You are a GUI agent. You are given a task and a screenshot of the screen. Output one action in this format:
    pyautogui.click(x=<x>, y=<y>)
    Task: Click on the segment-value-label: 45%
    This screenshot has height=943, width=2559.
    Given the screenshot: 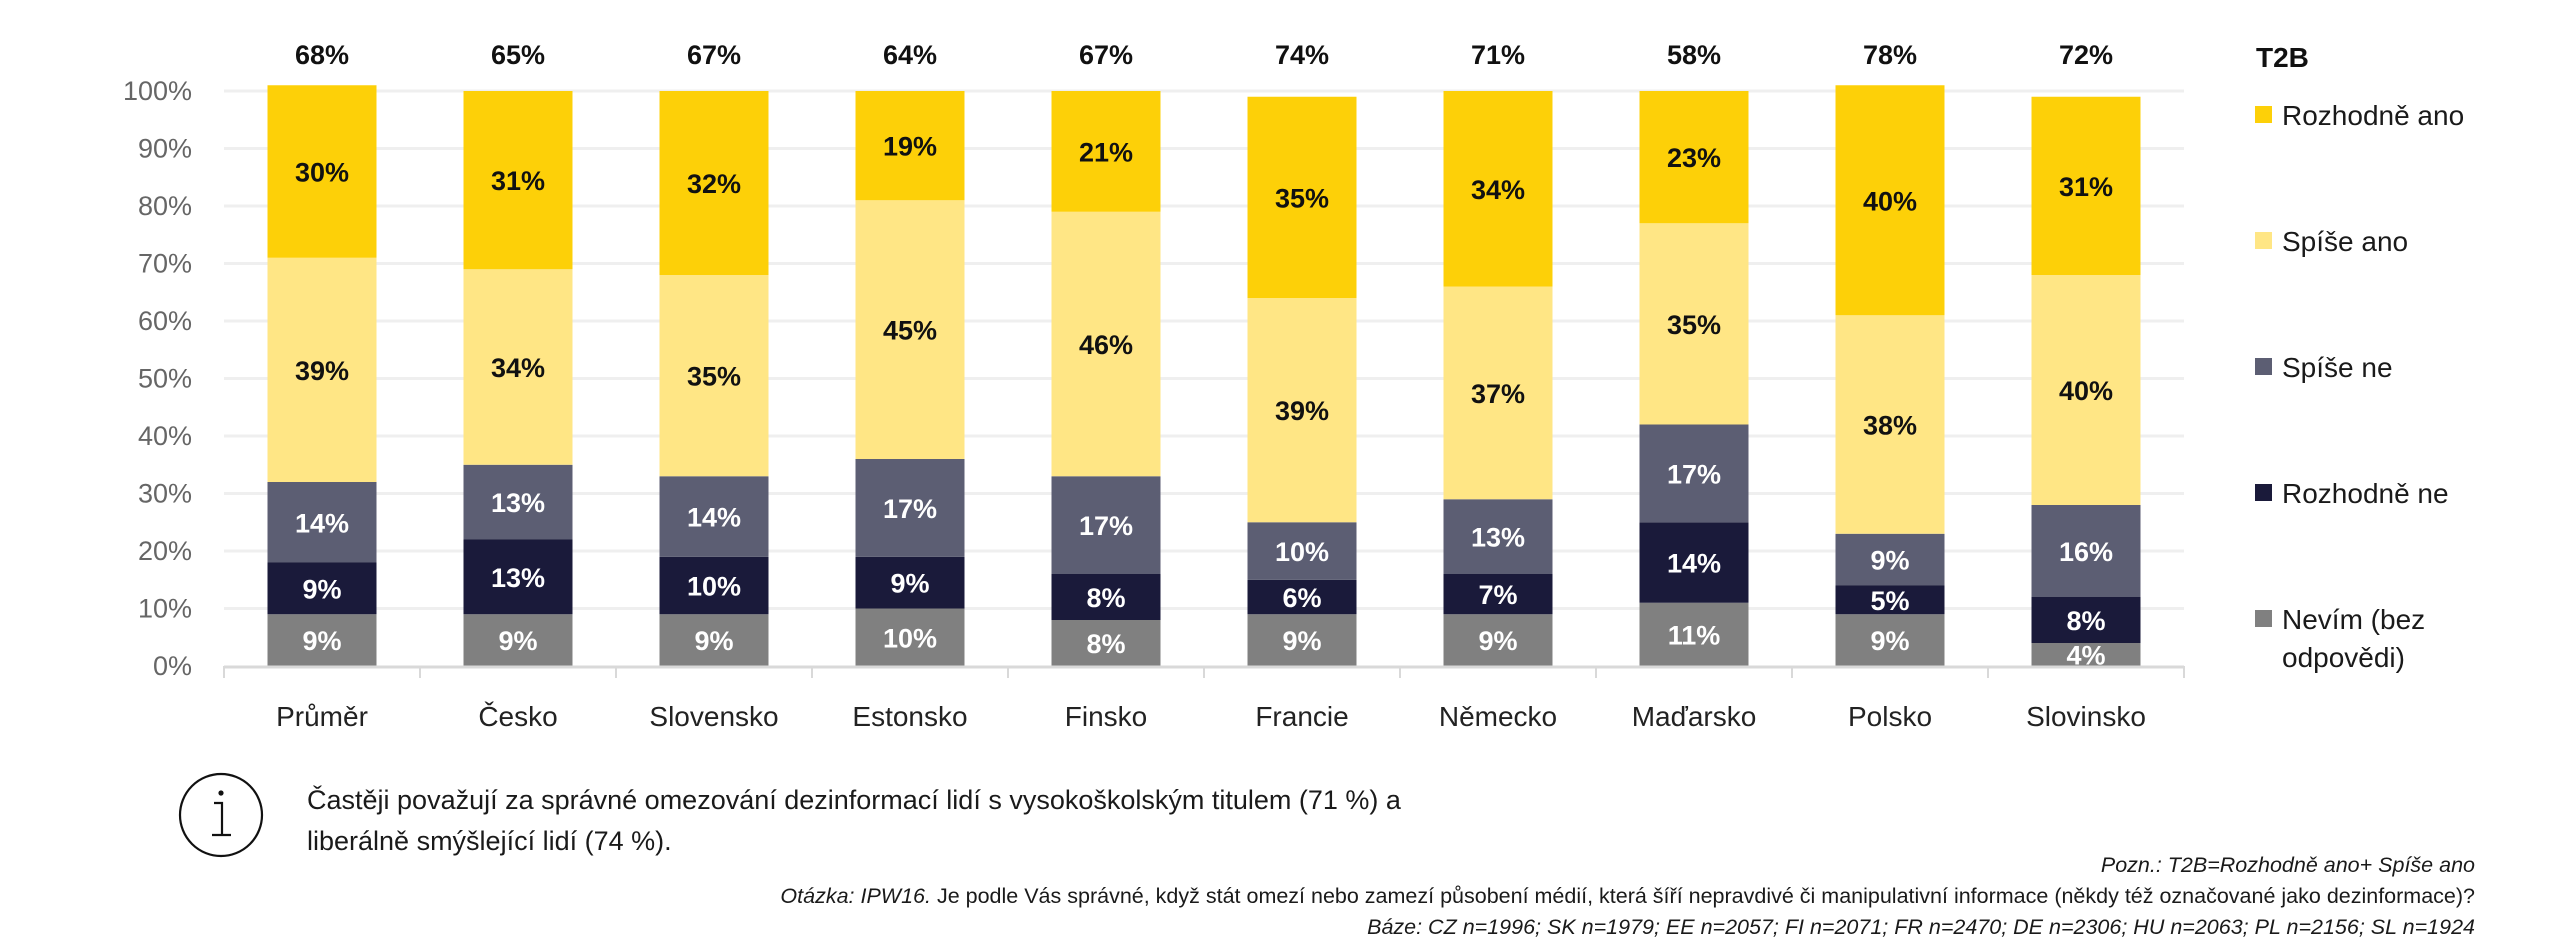 What is the action you would take?
    pyautogui.click(x=910, y=331)
    